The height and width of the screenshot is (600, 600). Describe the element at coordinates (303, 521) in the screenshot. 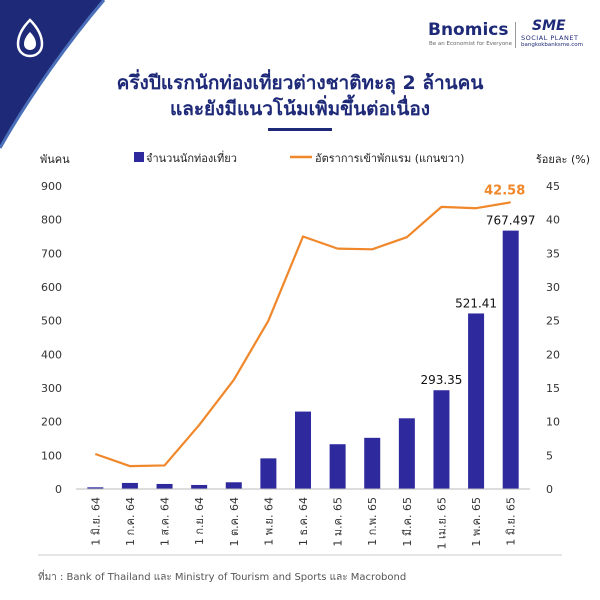

I see `x-tick-label: 1 ธ.ค. 64` at that location.